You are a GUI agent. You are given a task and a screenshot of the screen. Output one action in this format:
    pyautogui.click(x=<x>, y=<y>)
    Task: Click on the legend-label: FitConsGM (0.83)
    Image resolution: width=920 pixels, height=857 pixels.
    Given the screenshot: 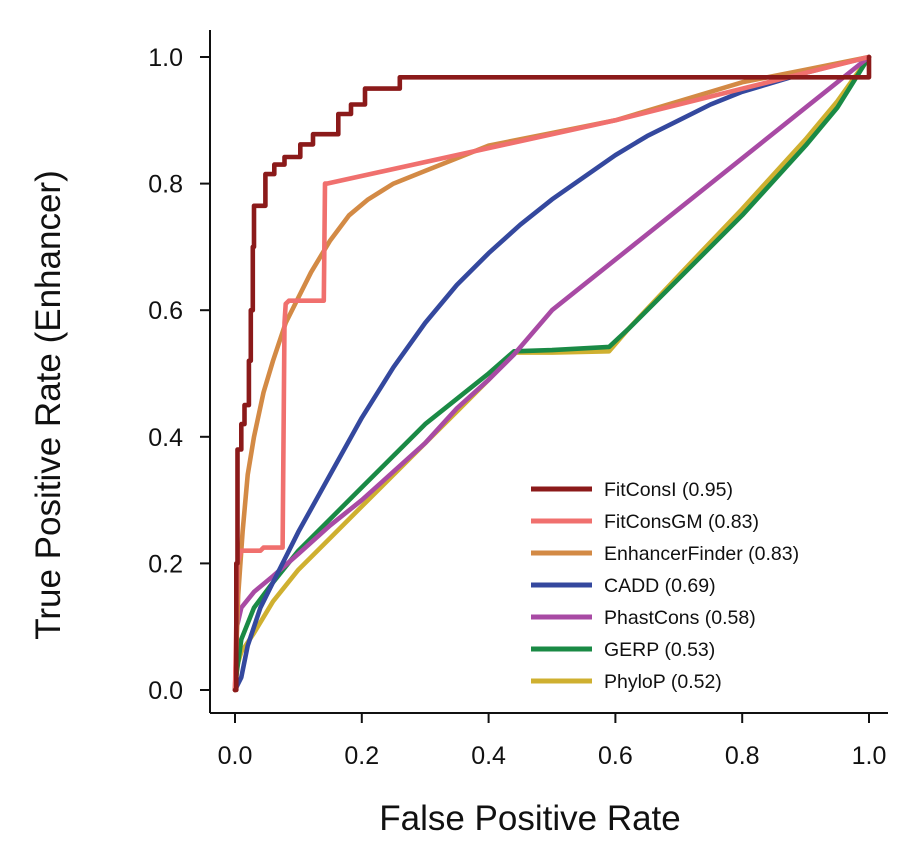 What is the action you would take?
    pyautogui.click(x=681, y=522)
    